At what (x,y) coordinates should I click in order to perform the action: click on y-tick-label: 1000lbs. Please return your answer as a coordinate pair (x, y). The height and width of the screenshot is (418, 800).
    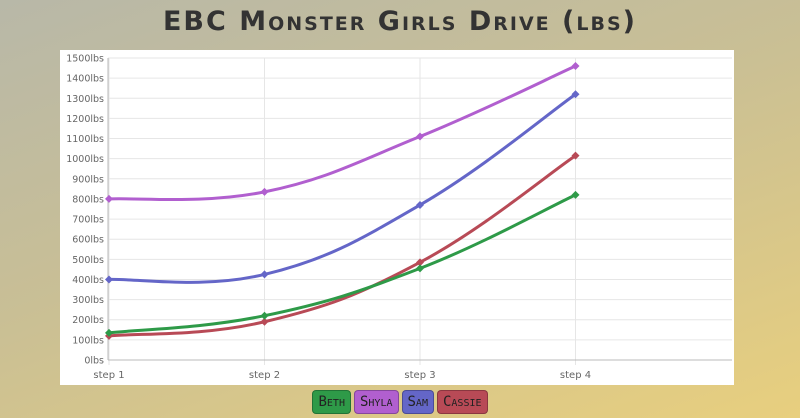
    Looking at the image, I should click on (85, 159).